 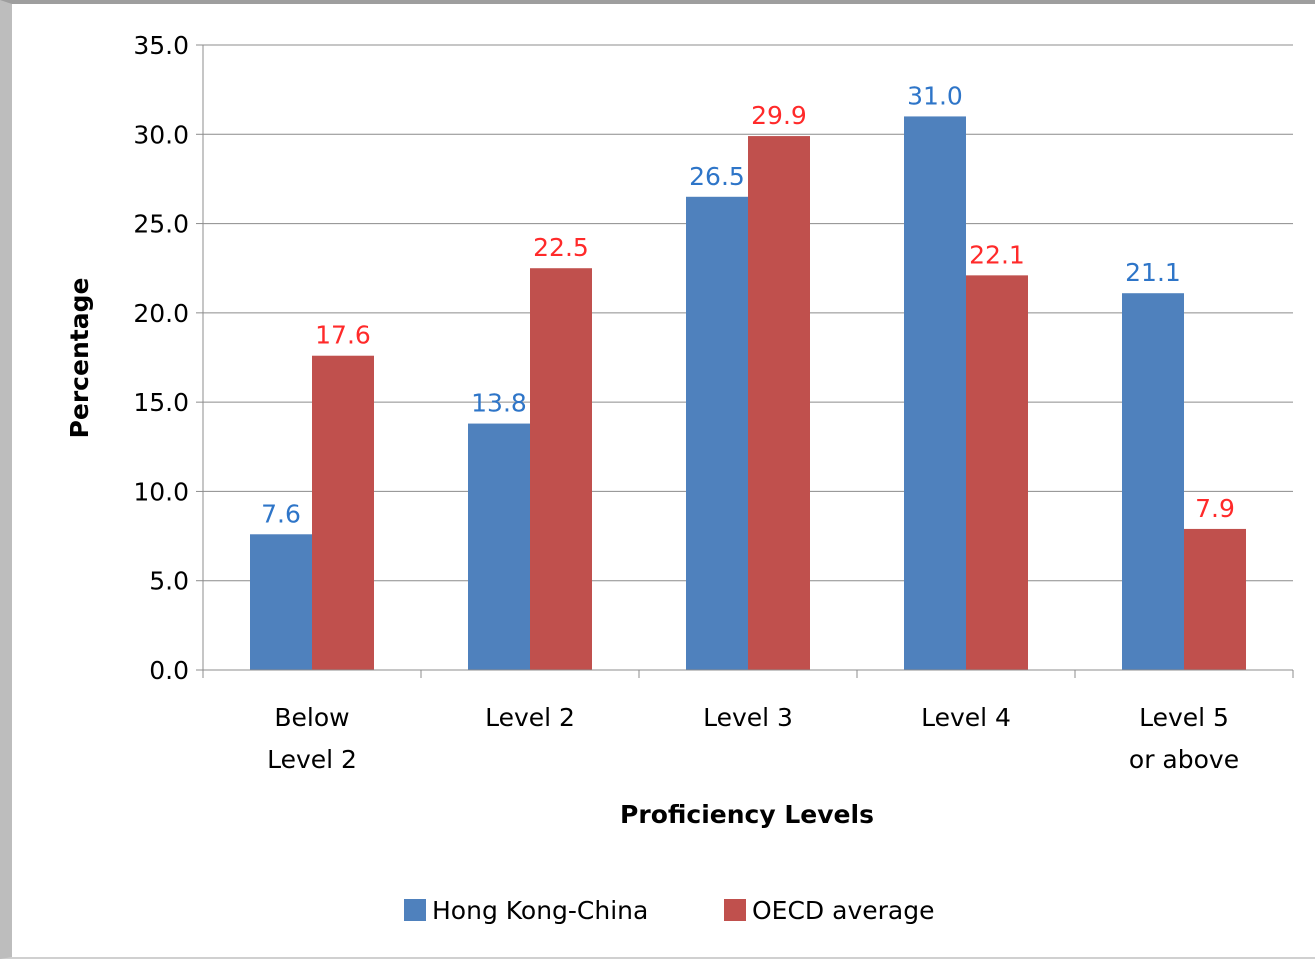 What do you see at coordinates (169, 581) in the screenshot?
I see `y-tick-label: 5.0` at bounding box center [169, 581].